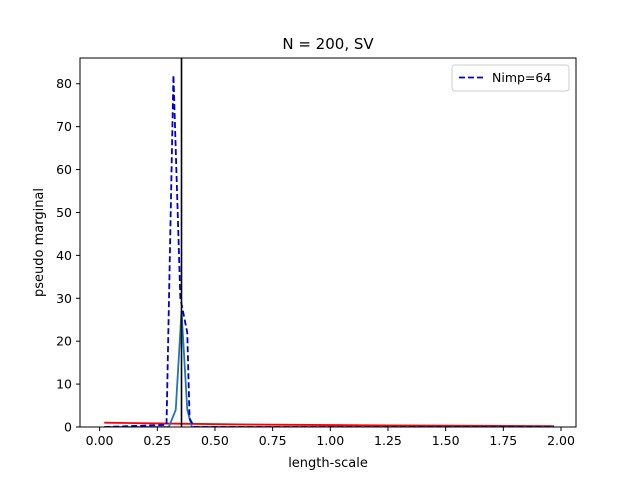 The image size is (640, 480). Describe the element at coordinates (64, 384) in the screenshot. I see `y-tick-label: 10` at that location.